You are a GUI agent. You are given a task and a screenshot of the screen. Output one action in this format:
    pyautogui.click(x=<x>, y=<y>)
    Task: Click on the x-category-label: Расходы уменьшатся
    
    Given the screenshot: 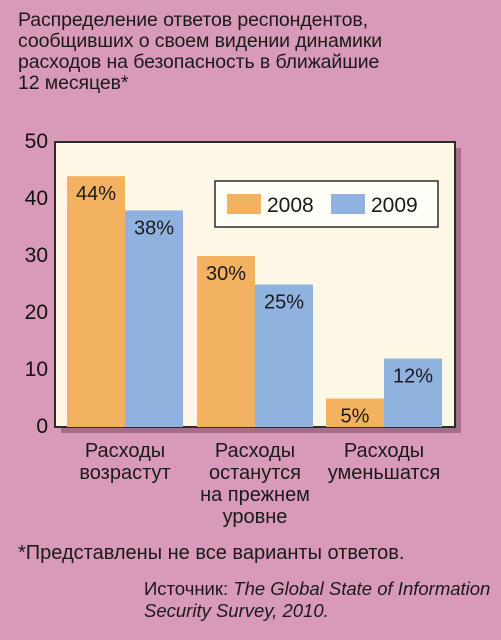 What is the action you would take?
    pyautogui.click(x=384, y=462)
    